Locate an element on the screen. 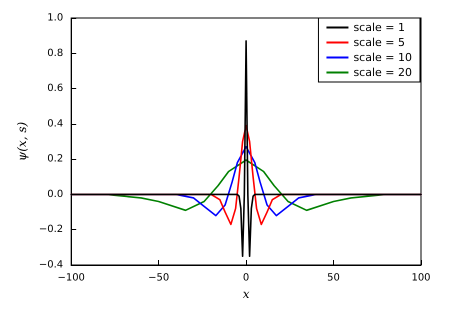 The height and width of the screenshot is (315, 474). y-tick-label: −0.4 is located at coordinates (51, 265).